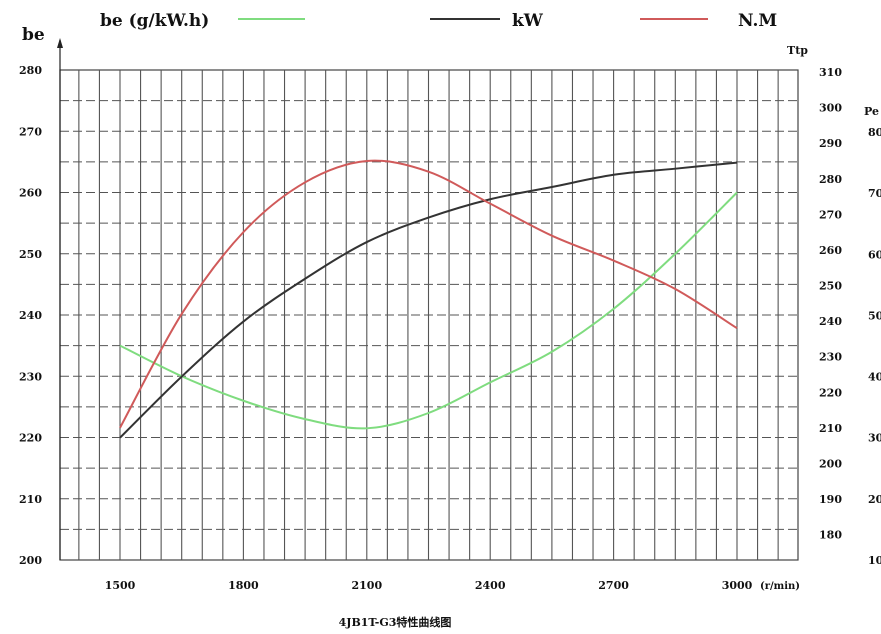 The width and height of the screenshot is (881, 634). What do you see at coordinates (874, 315) in the screenshot?
I see `power-tick-label: 50` at bounding box center [874, 315].